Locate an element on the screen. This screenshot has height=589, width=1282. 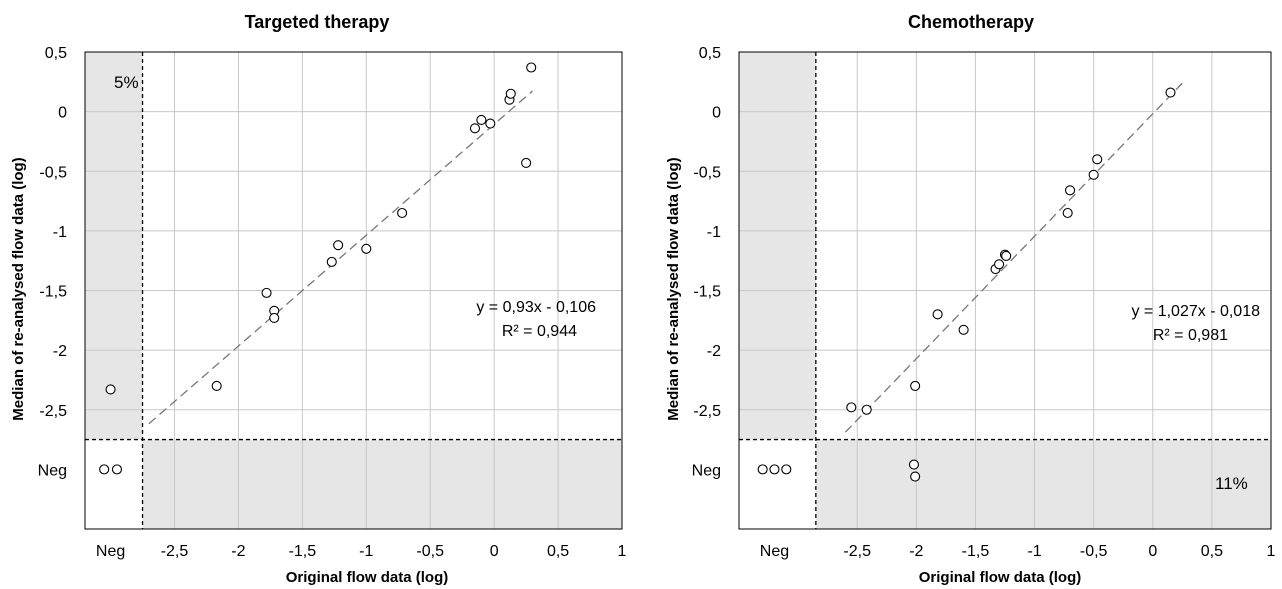
regression-equation: y = 1,027x - 0,018 is located at coordinates (1195, 311).